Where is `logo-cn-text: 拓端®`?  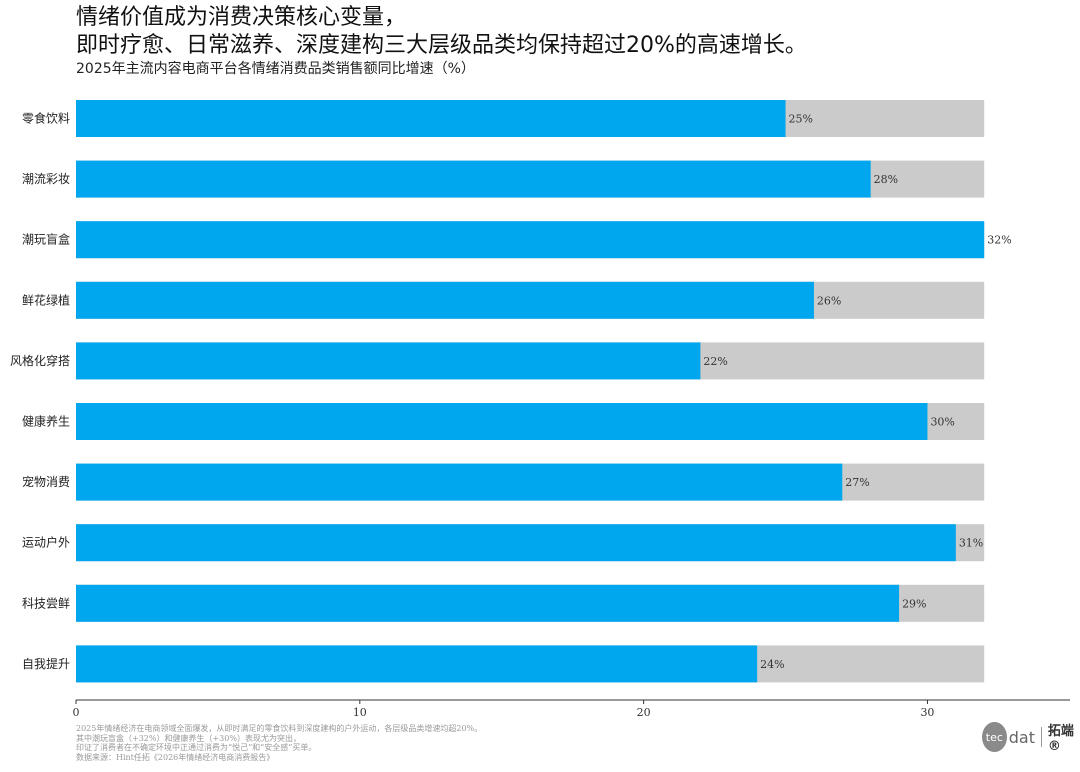 logo-cn-text: 拓端® is located at coordinates (1060, 739).